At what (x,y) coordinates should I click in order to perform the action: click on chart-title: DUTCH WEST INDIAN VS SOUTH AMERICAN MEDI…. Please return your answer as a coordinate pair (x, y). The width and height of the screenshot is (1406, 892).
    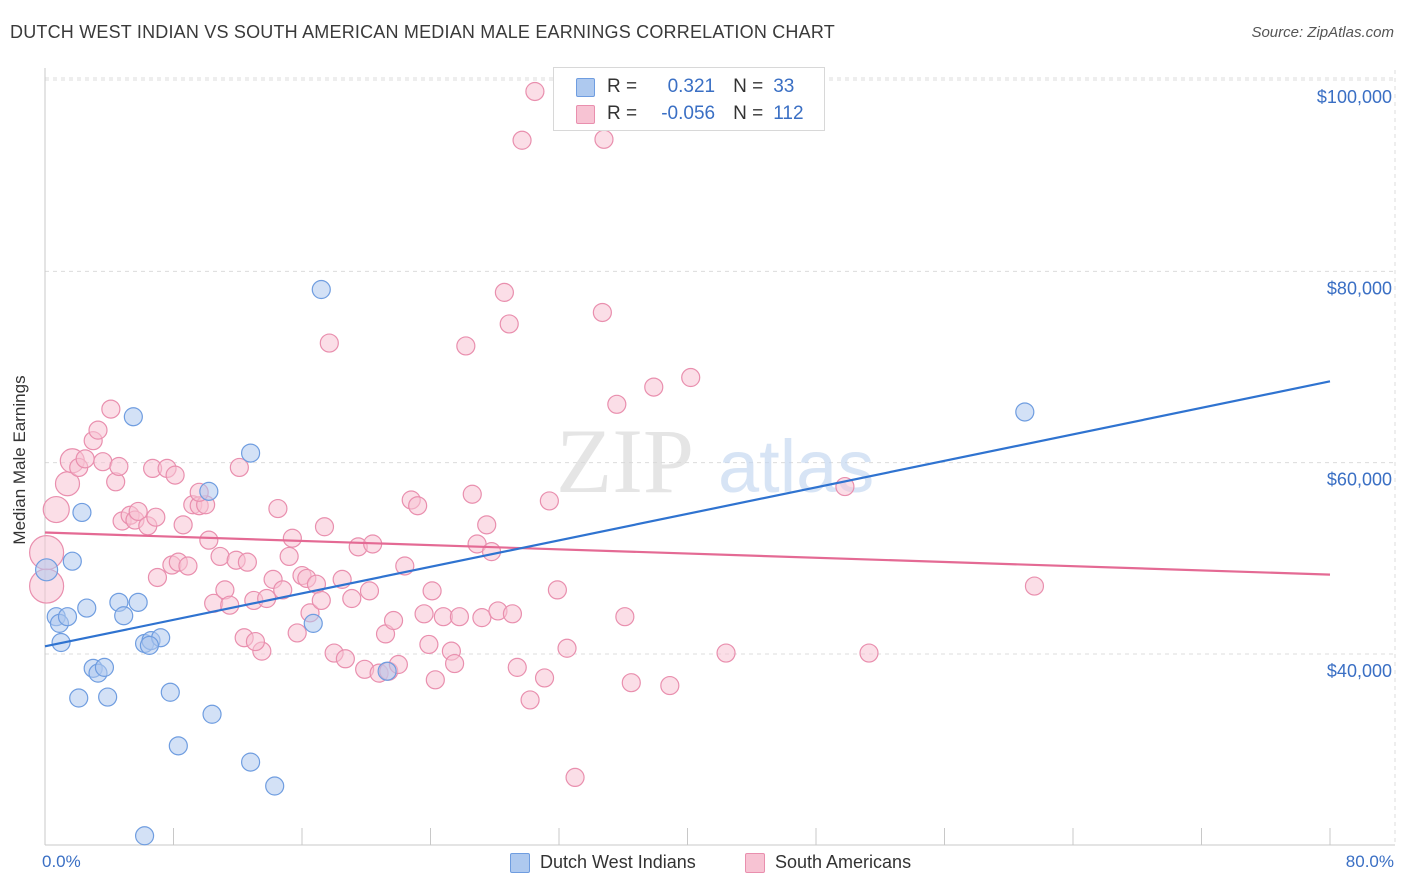
    Looking at the image, I should click on (422, 32).